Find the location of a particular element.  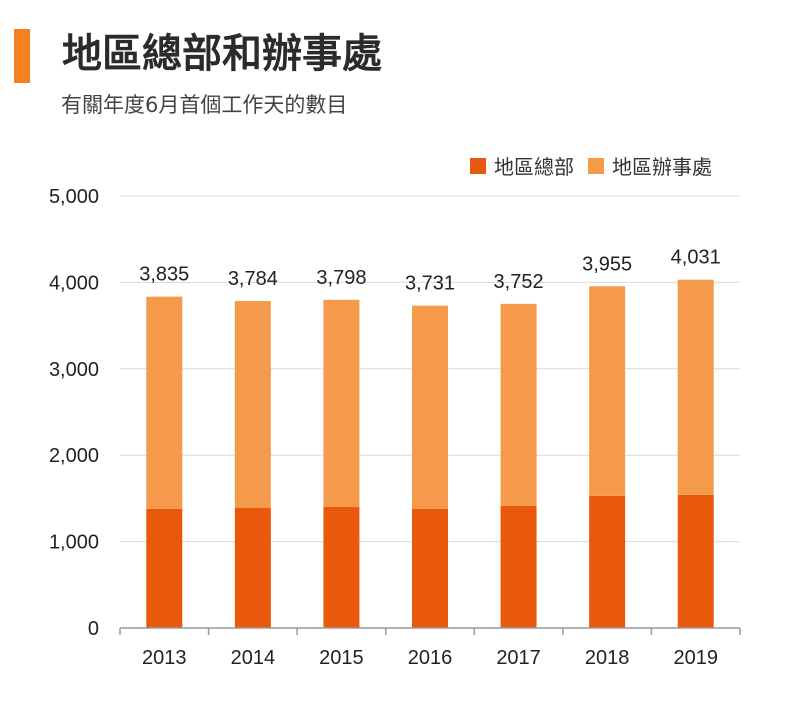

x-tick-label: 2014 is located at coordinates (253, 658).